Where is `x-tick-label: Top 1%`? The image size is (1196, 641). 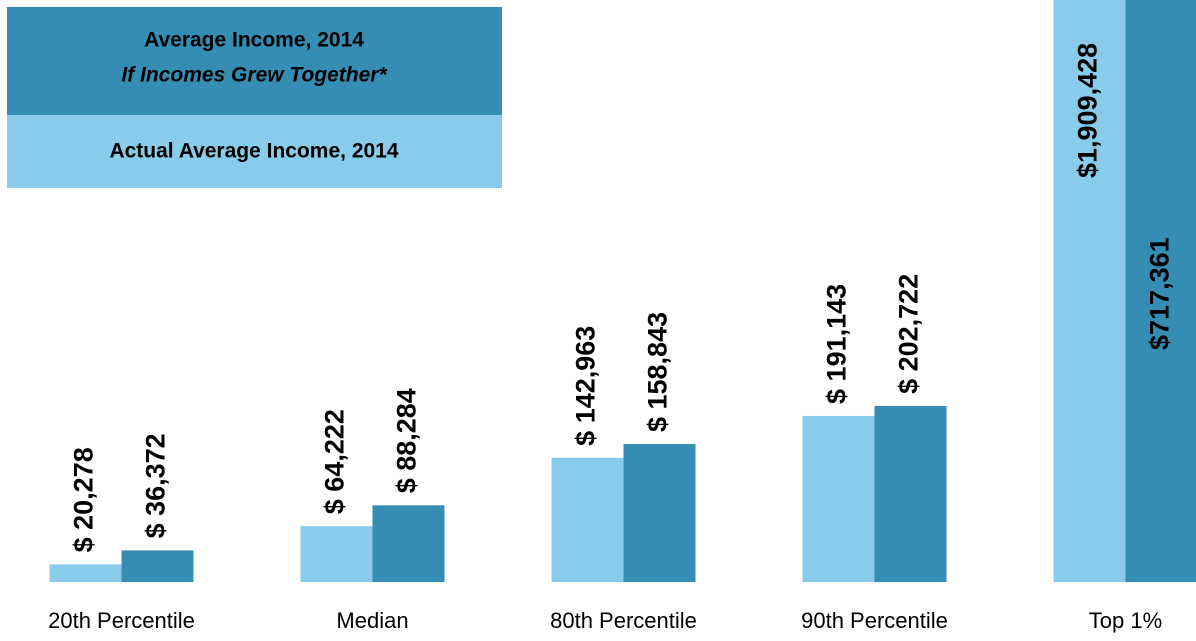
x-tick-label: Top 1% is located at coordinates (1125, 620).